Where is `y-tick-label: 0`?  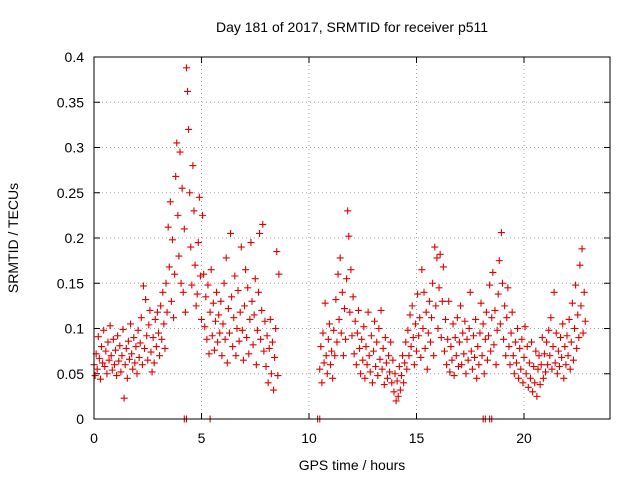
y-tick-label: 0 is located at coordinates (80, 419).